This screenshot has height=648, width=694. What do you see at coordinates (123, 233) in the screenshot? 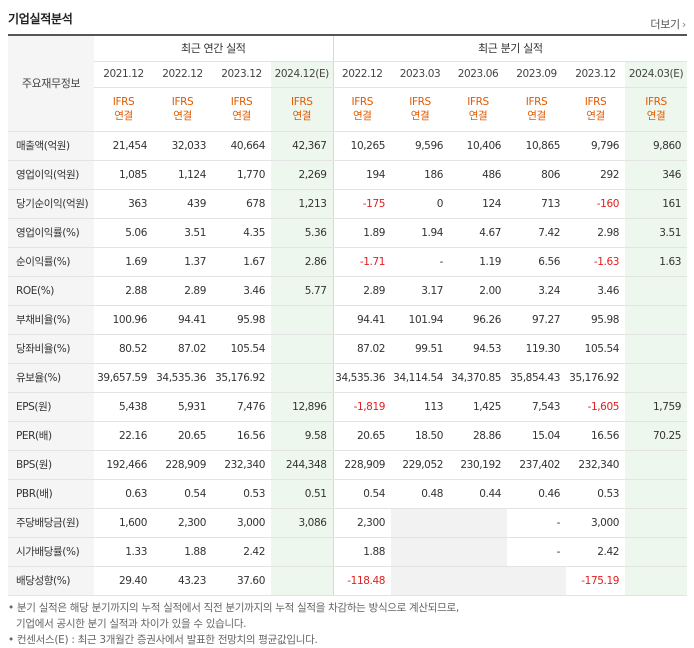
I see `table-cell: 5.06` at bounding box center [123, 233].